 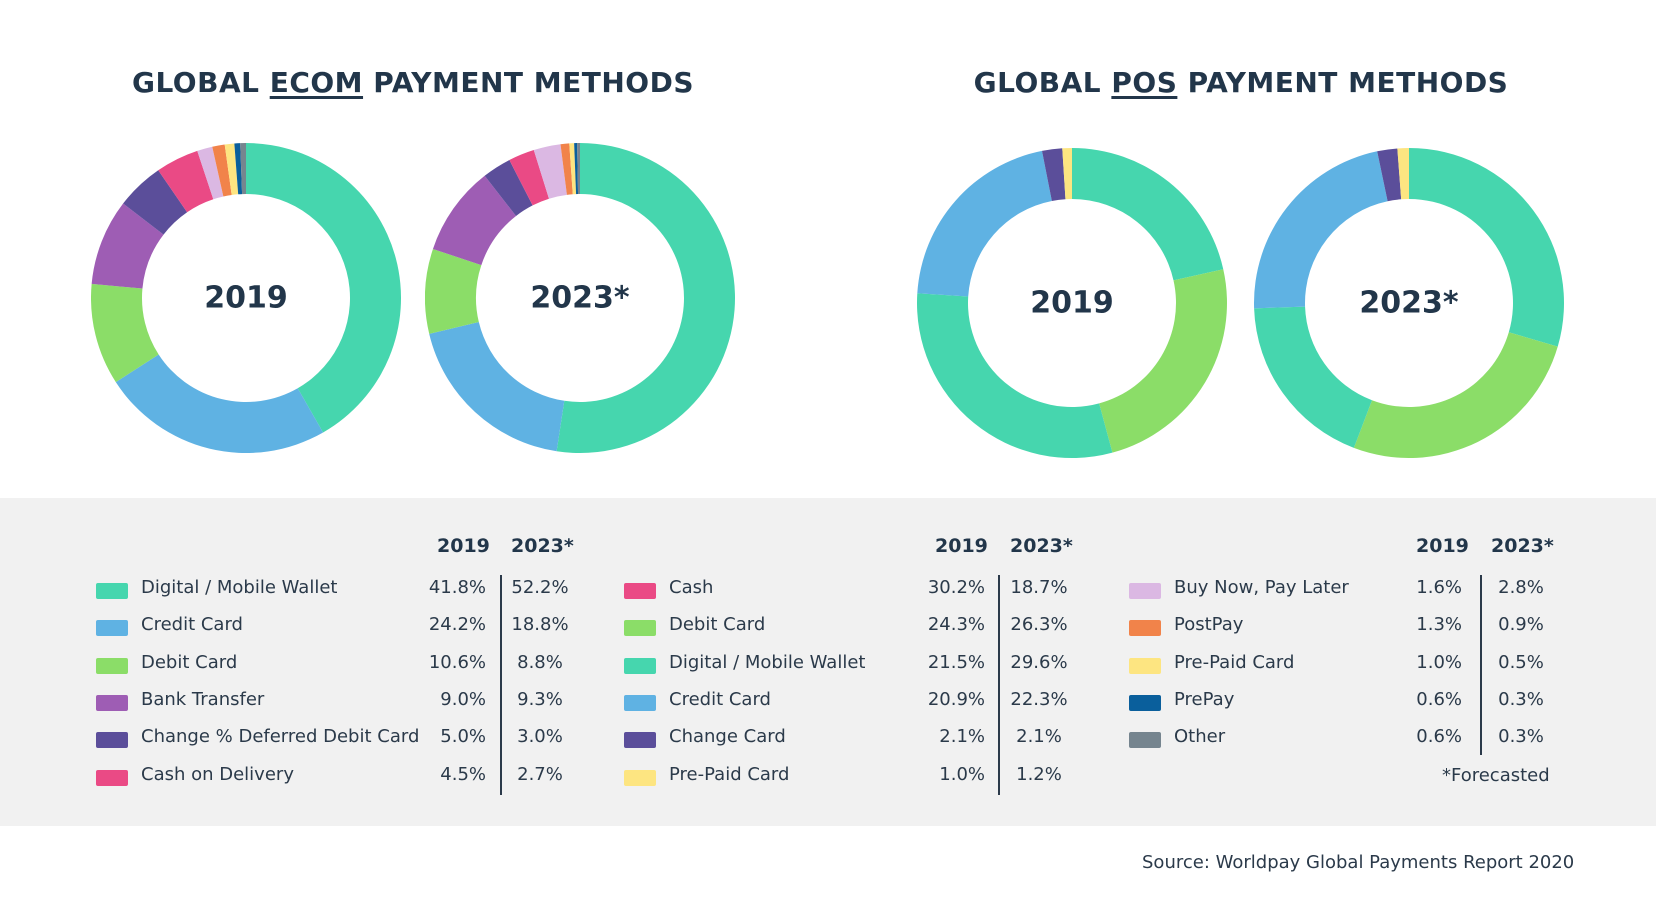 I want to click on value-2019: 2.1%, so click(x=962, y=737).